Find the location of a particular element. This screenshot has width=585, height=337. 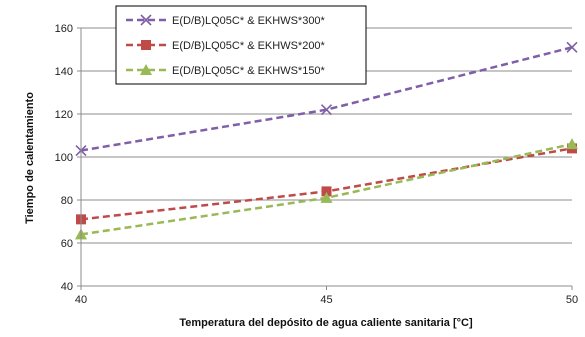

y-tick-label-140: 140 is located at coordinates (64, 72).